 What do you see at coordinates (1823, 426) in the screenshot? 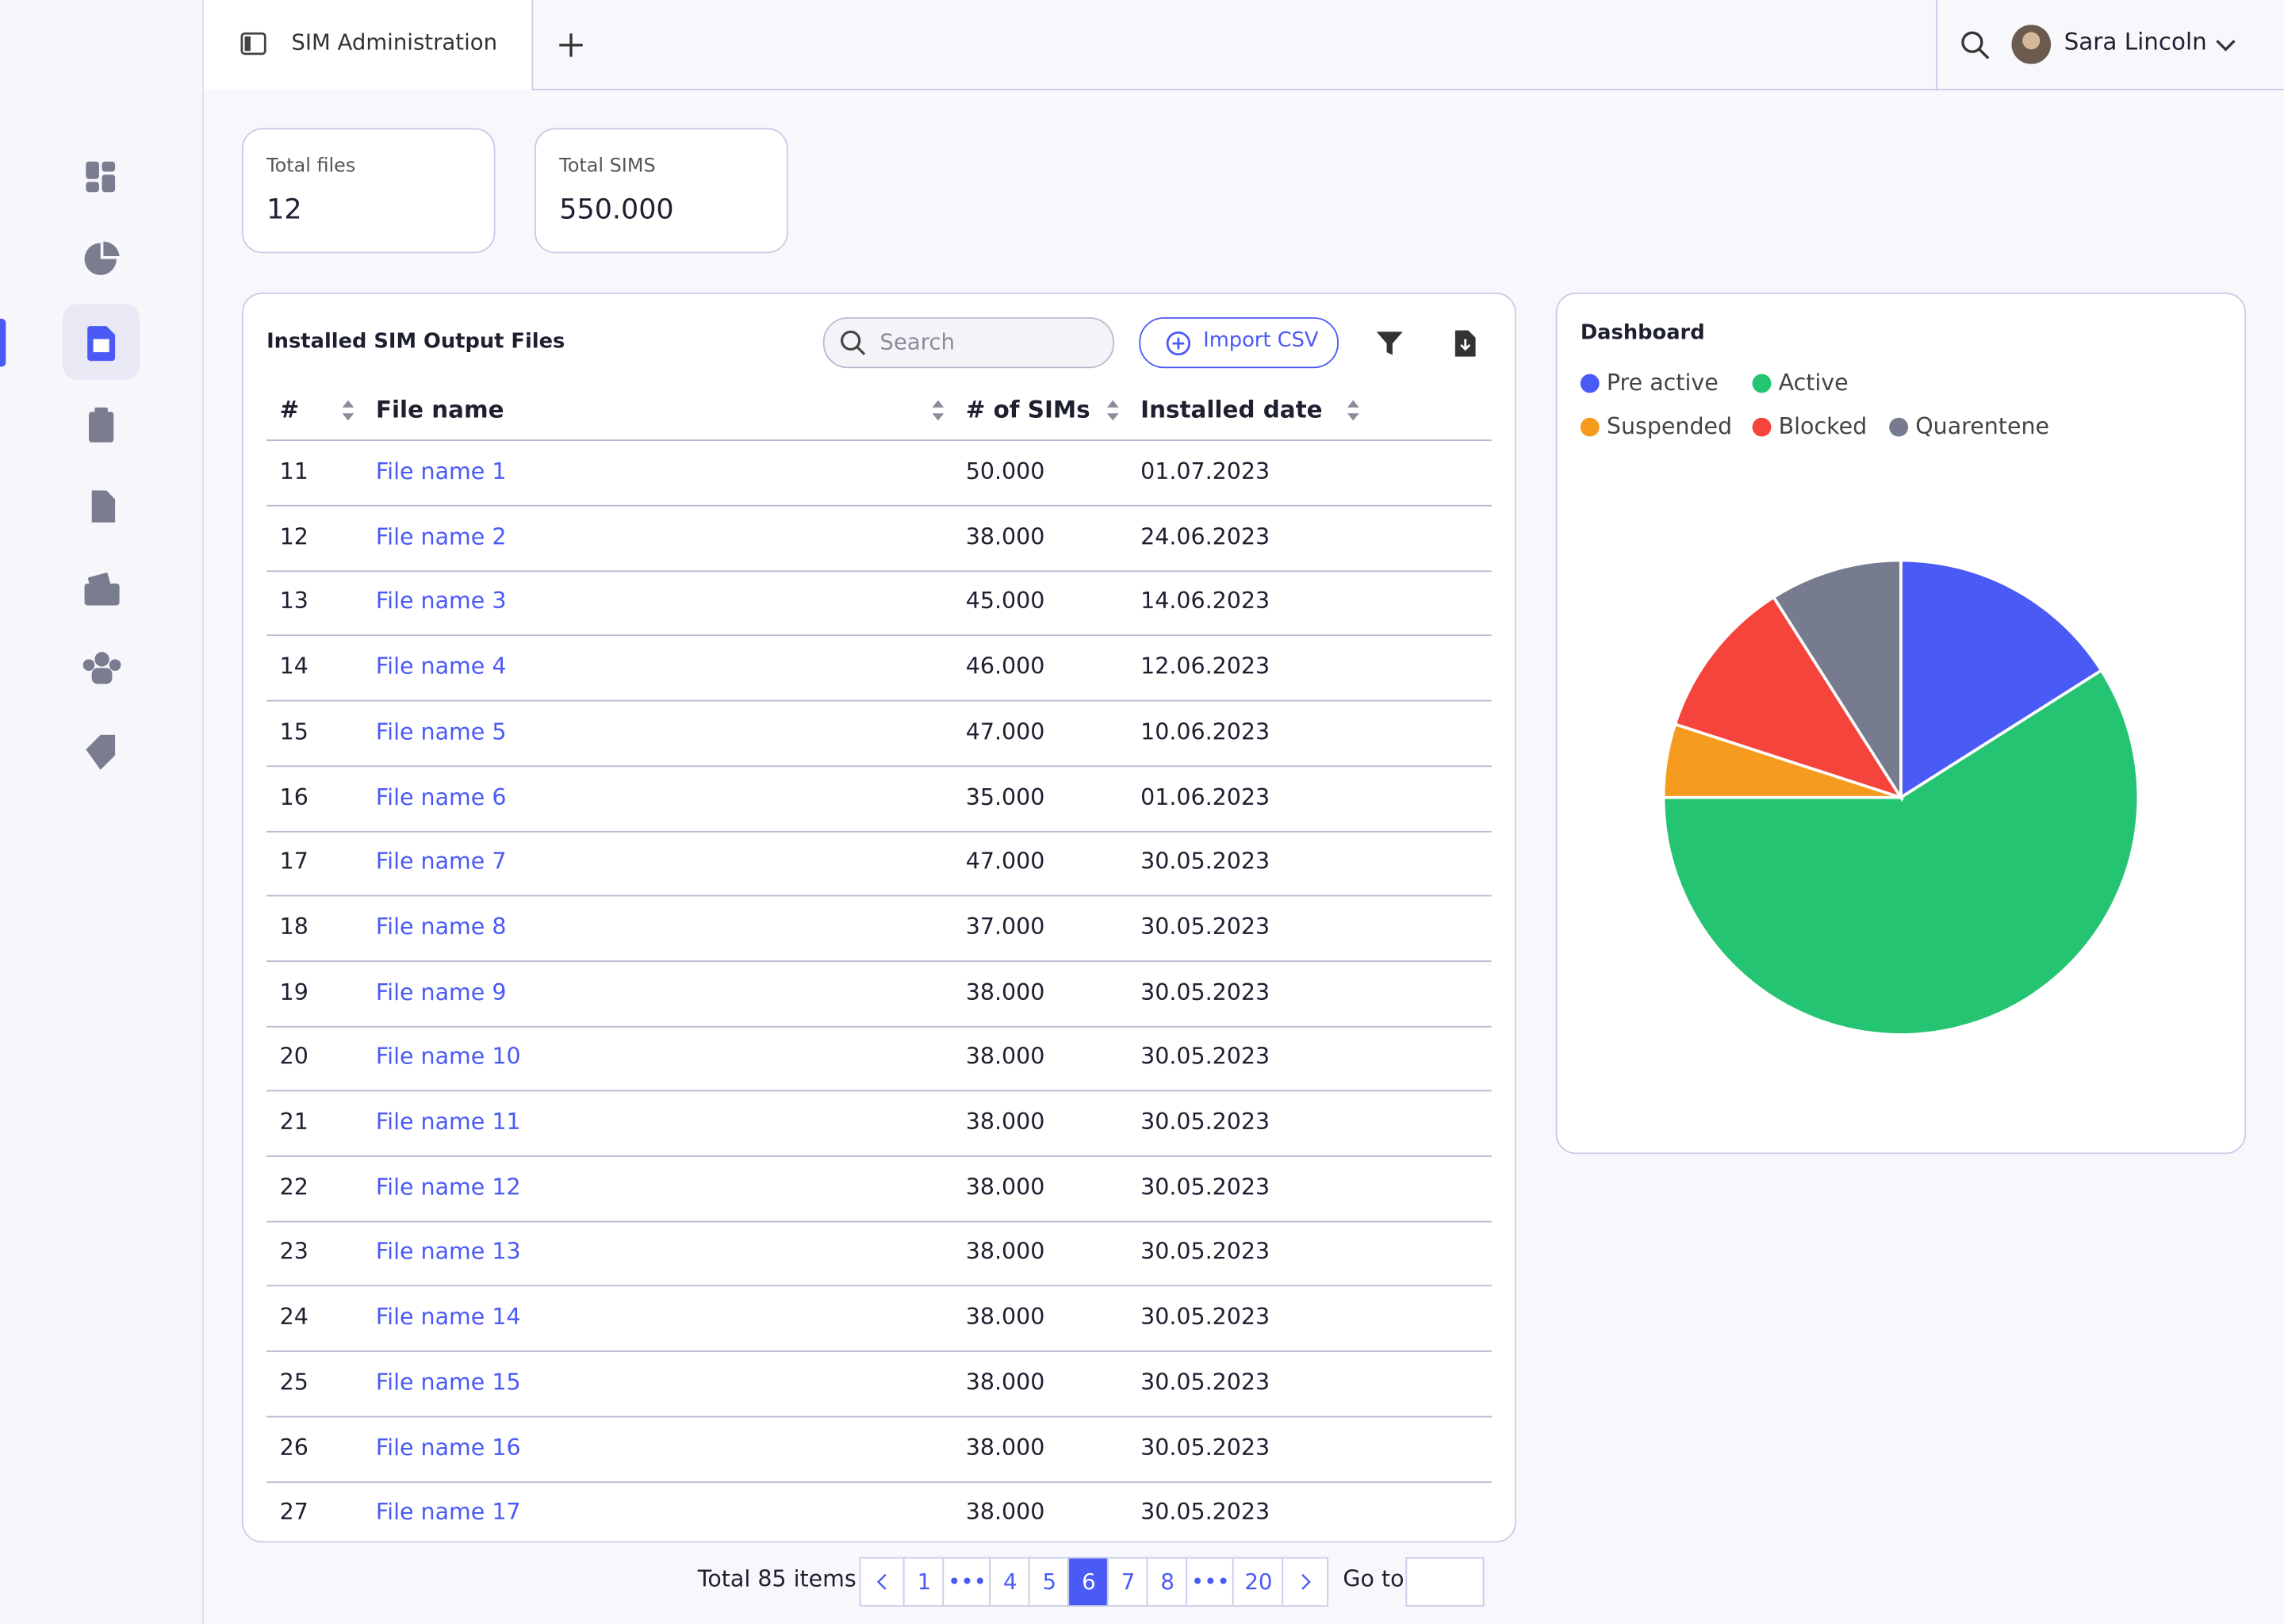
I see `legend-label: Blocked` at bounding box center [1823, 426].